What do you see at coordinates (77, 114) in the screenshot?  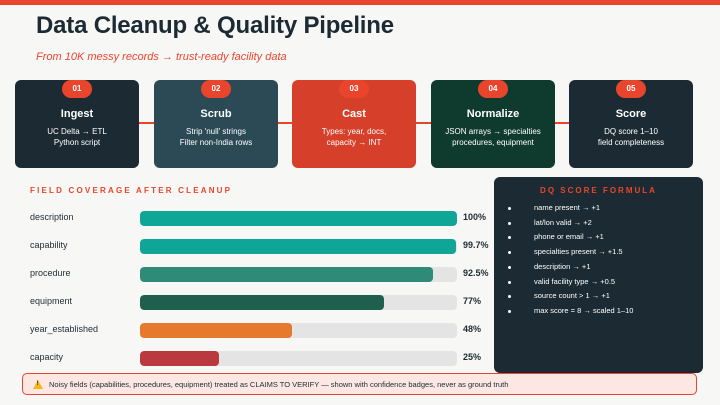 I see `step-title: Ingest` at bounding box center [77, 114].